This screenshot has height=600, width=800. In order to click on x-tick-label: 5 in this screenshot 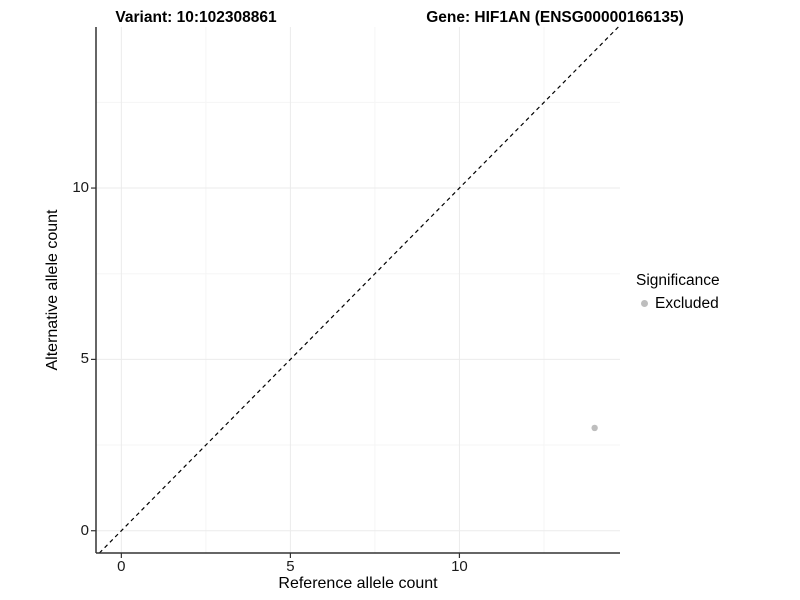, I will do `click(290, 566)`.